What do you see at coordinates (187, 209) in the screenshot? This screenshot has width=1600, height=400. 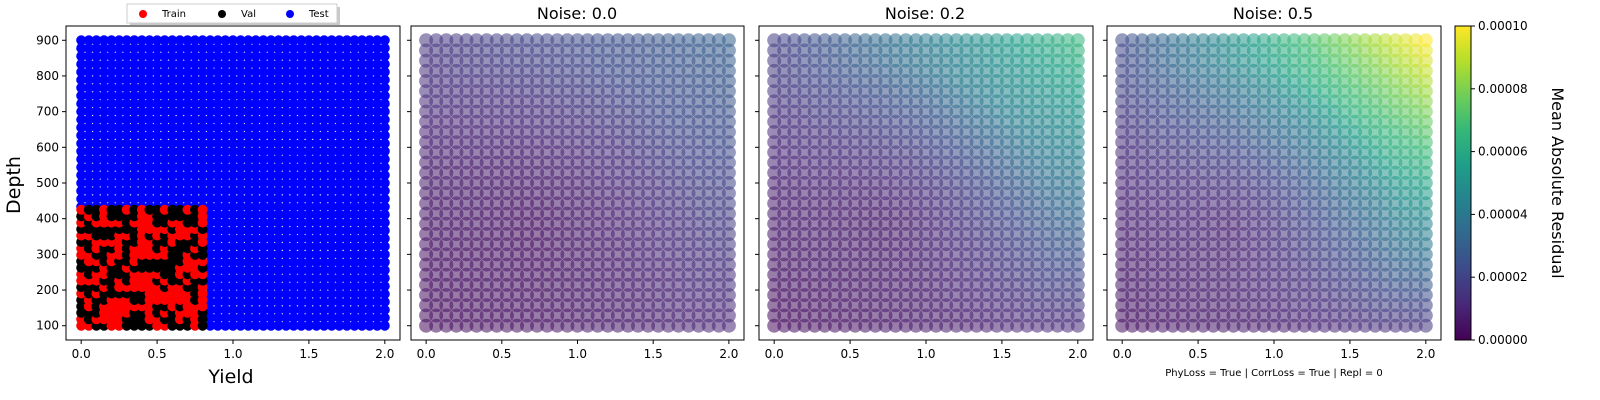 I see `train-point` at bounding box center [187, 209].